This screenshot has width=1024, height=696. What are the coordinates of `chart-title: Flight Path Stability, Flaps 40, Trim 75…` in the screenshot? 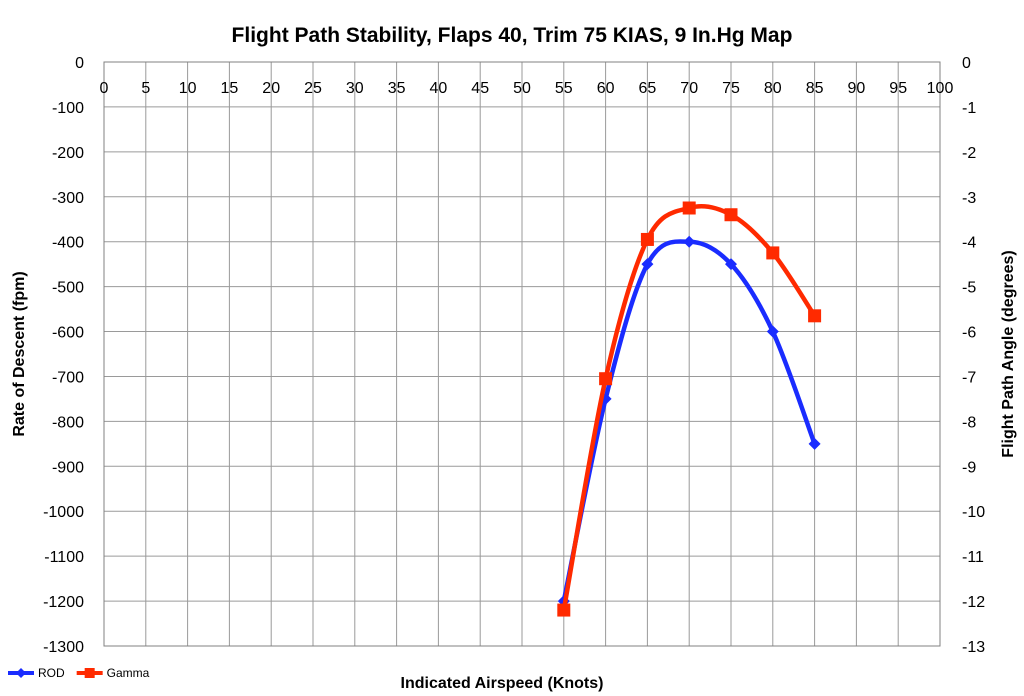 It's located at (512, 35).